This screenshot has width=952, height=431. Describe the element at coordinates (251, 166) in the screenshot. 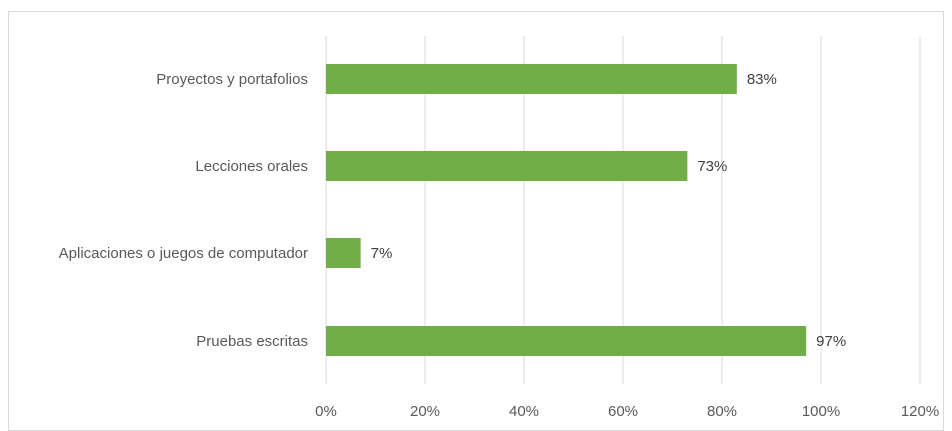

I see `category-label: Lecciones orales` at that location.